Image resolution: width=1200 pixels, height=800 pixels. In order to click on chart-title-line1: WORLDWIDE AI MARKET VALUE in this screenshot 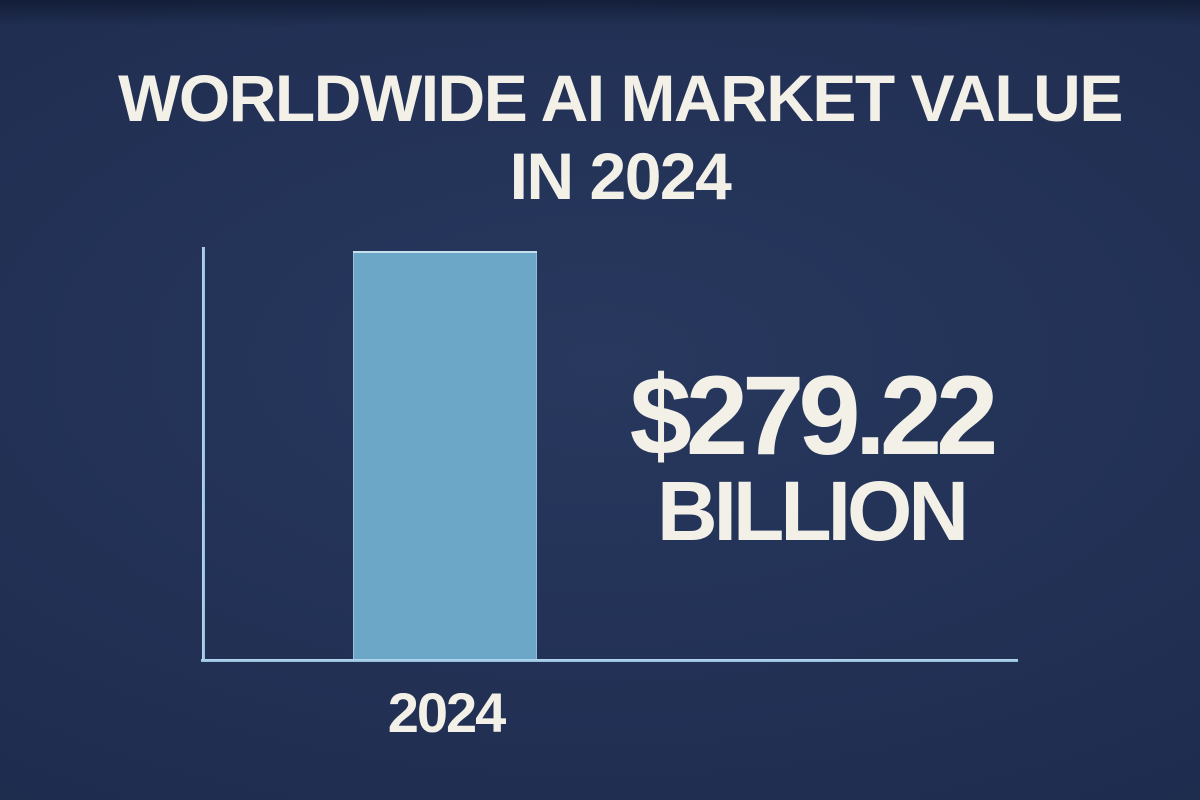, I will do `click(620, 98)`.